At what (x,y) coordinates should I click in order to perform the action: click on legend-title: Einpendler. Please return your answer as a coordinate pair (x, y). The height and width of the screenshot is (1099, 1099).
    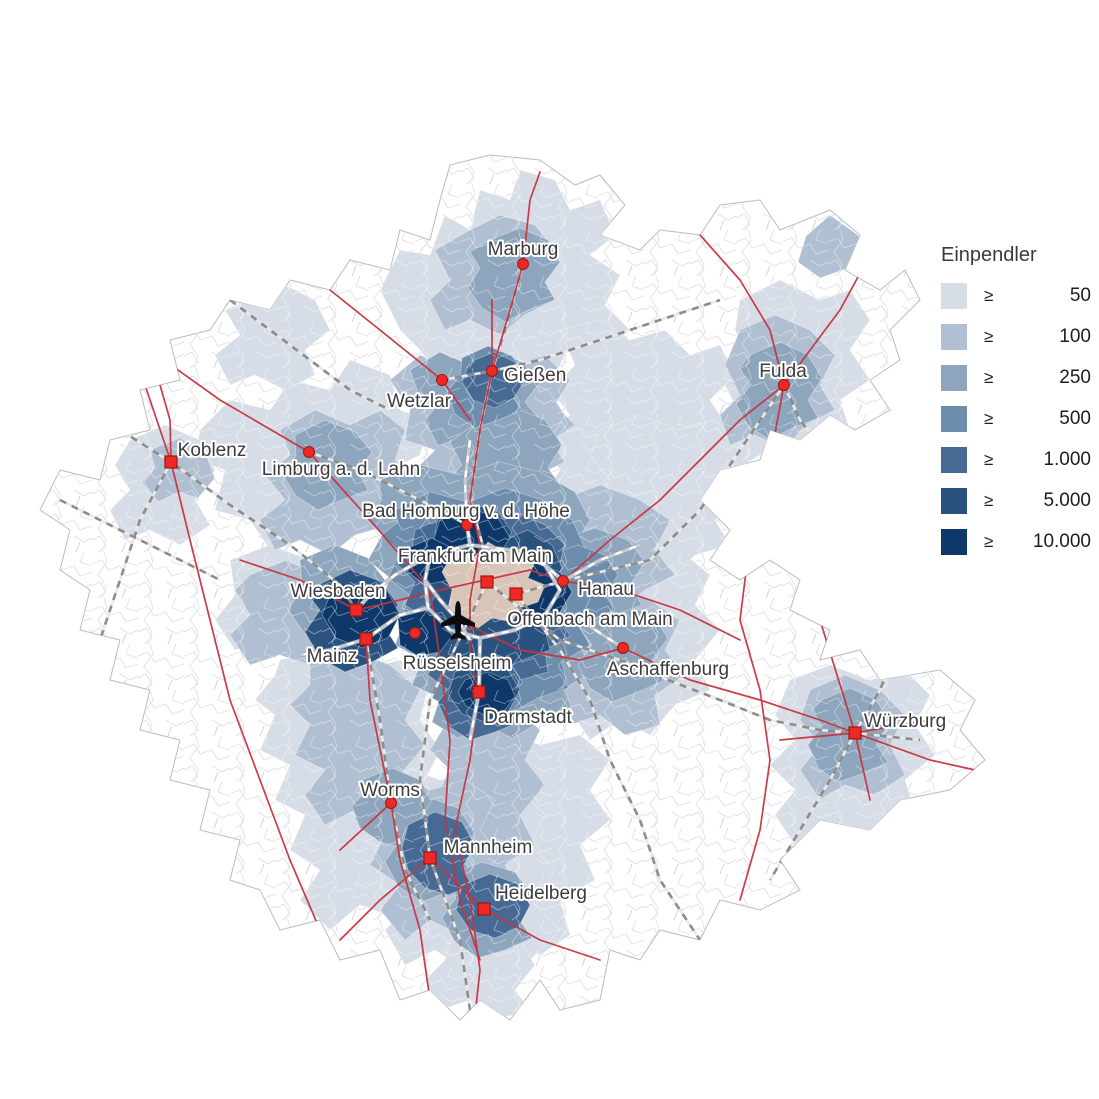
    Looking at the image, I should click on (989, 255).